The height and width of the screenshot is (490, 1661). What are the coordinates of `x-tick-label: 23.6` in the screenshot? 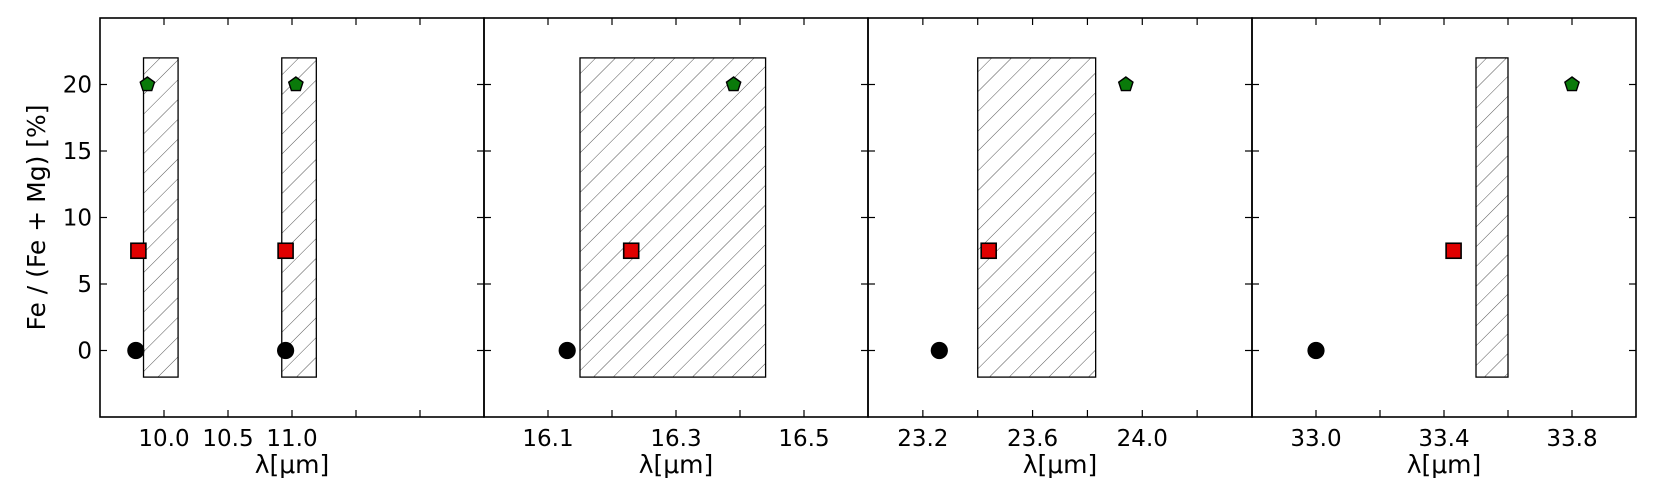 It's located at (1032, 439).